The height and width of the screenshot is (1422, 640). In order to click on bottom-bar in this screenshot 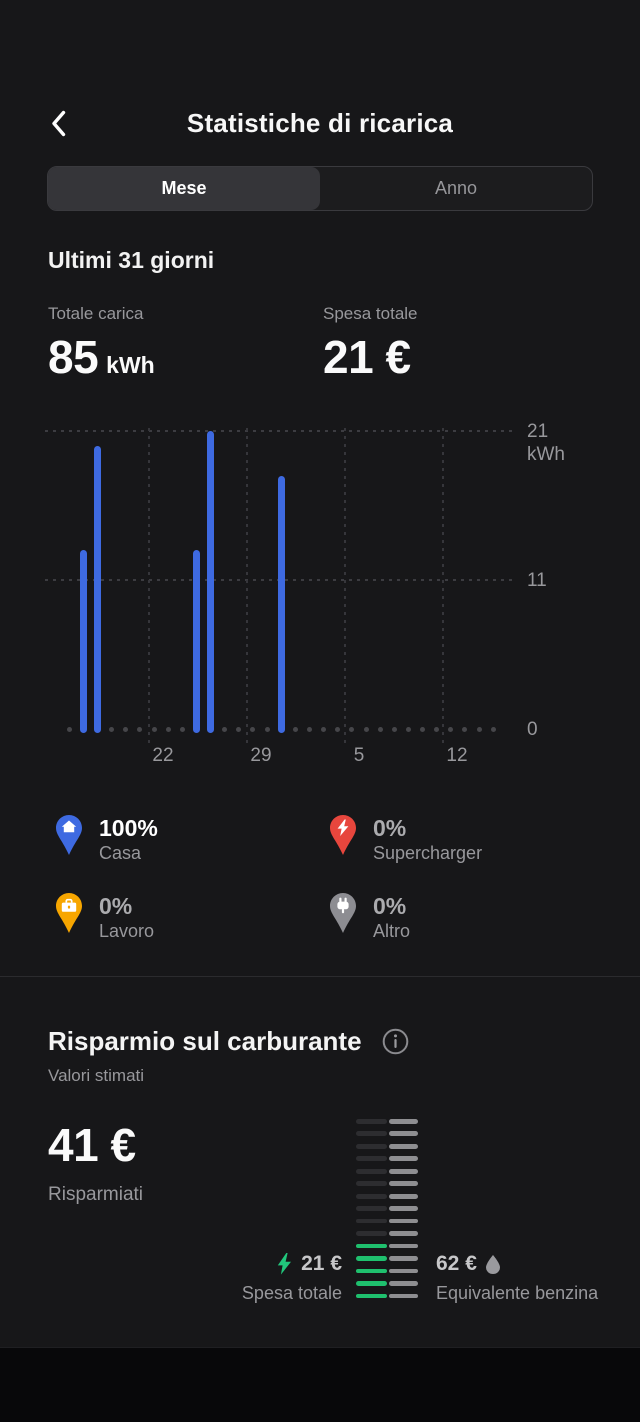, I will do `click(320, 1384)`.